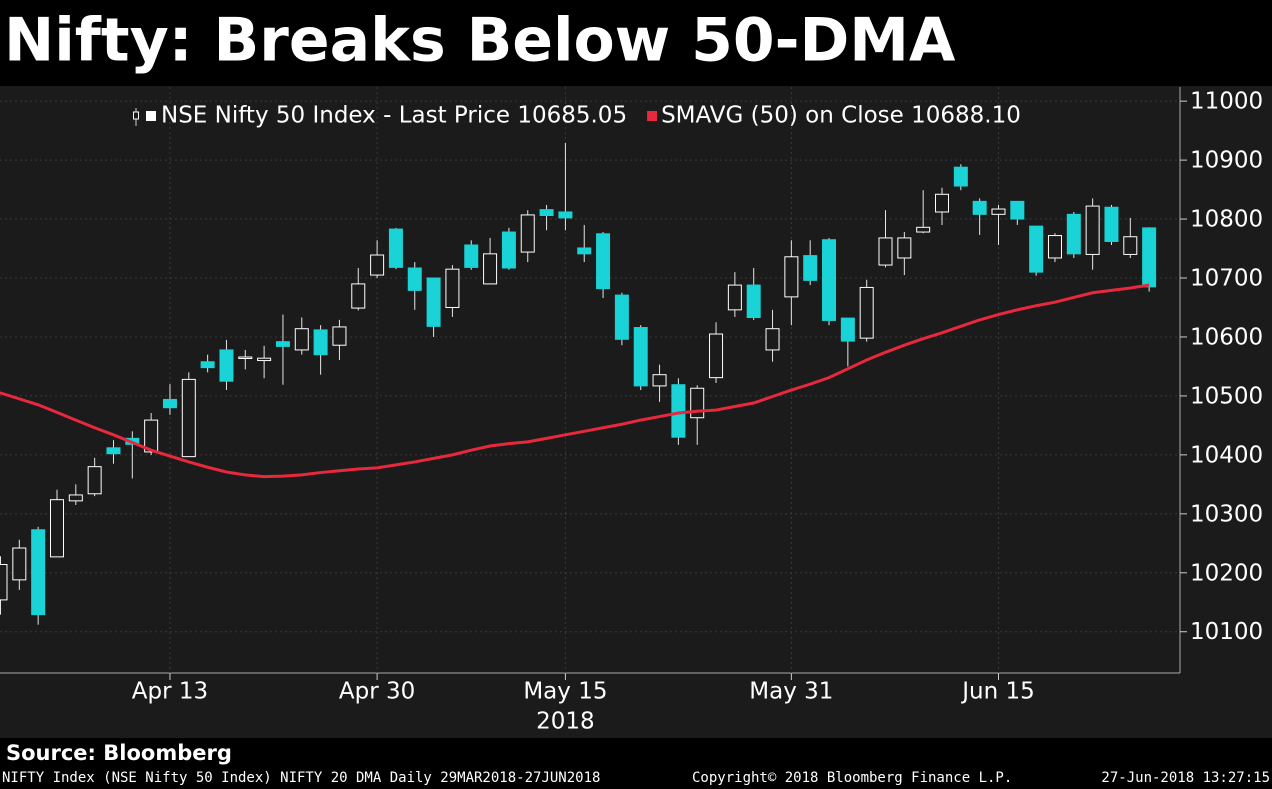 The width and height of the screenshot is (1272, 789). I want to click on legend-label: NSE Nifty 50 Index - Last Price 10685.05, so click(394, 116).